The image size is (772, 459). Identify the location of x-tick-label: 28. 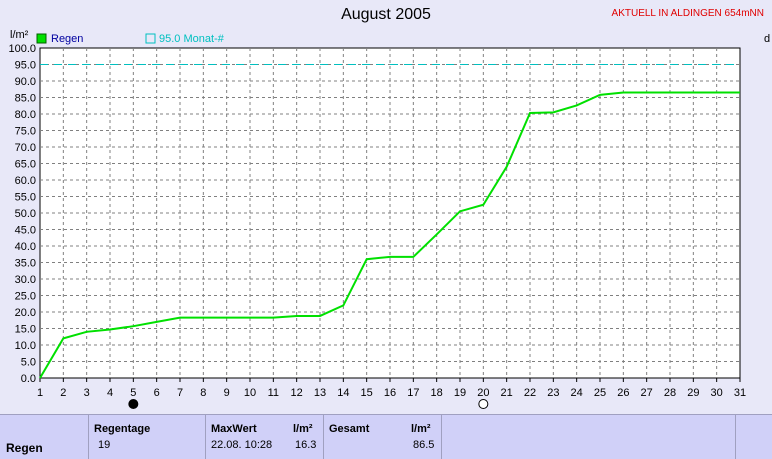
(670, 393).